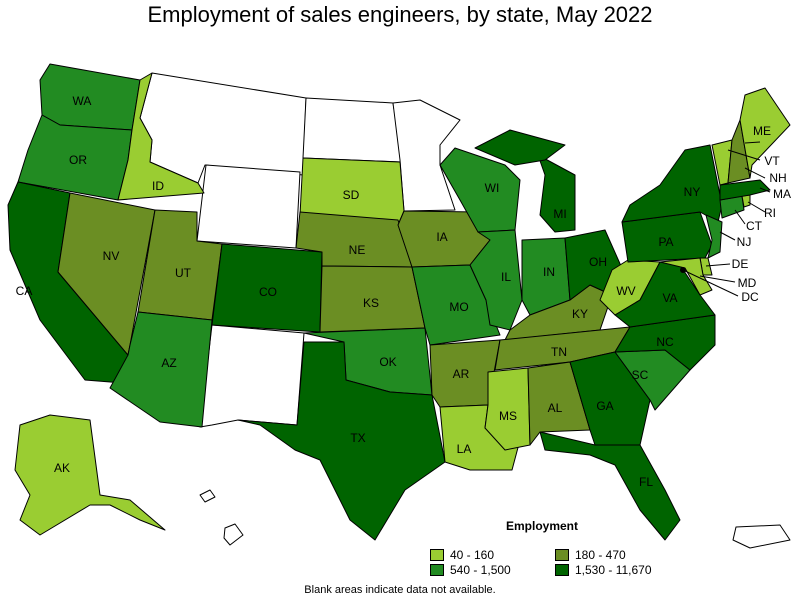 The height and width of the screenshot is (600, 800). What do you see at coordinates (549, 272) in the screenshot?
I see `label-IN: IN` at bounding box center [549, 272].